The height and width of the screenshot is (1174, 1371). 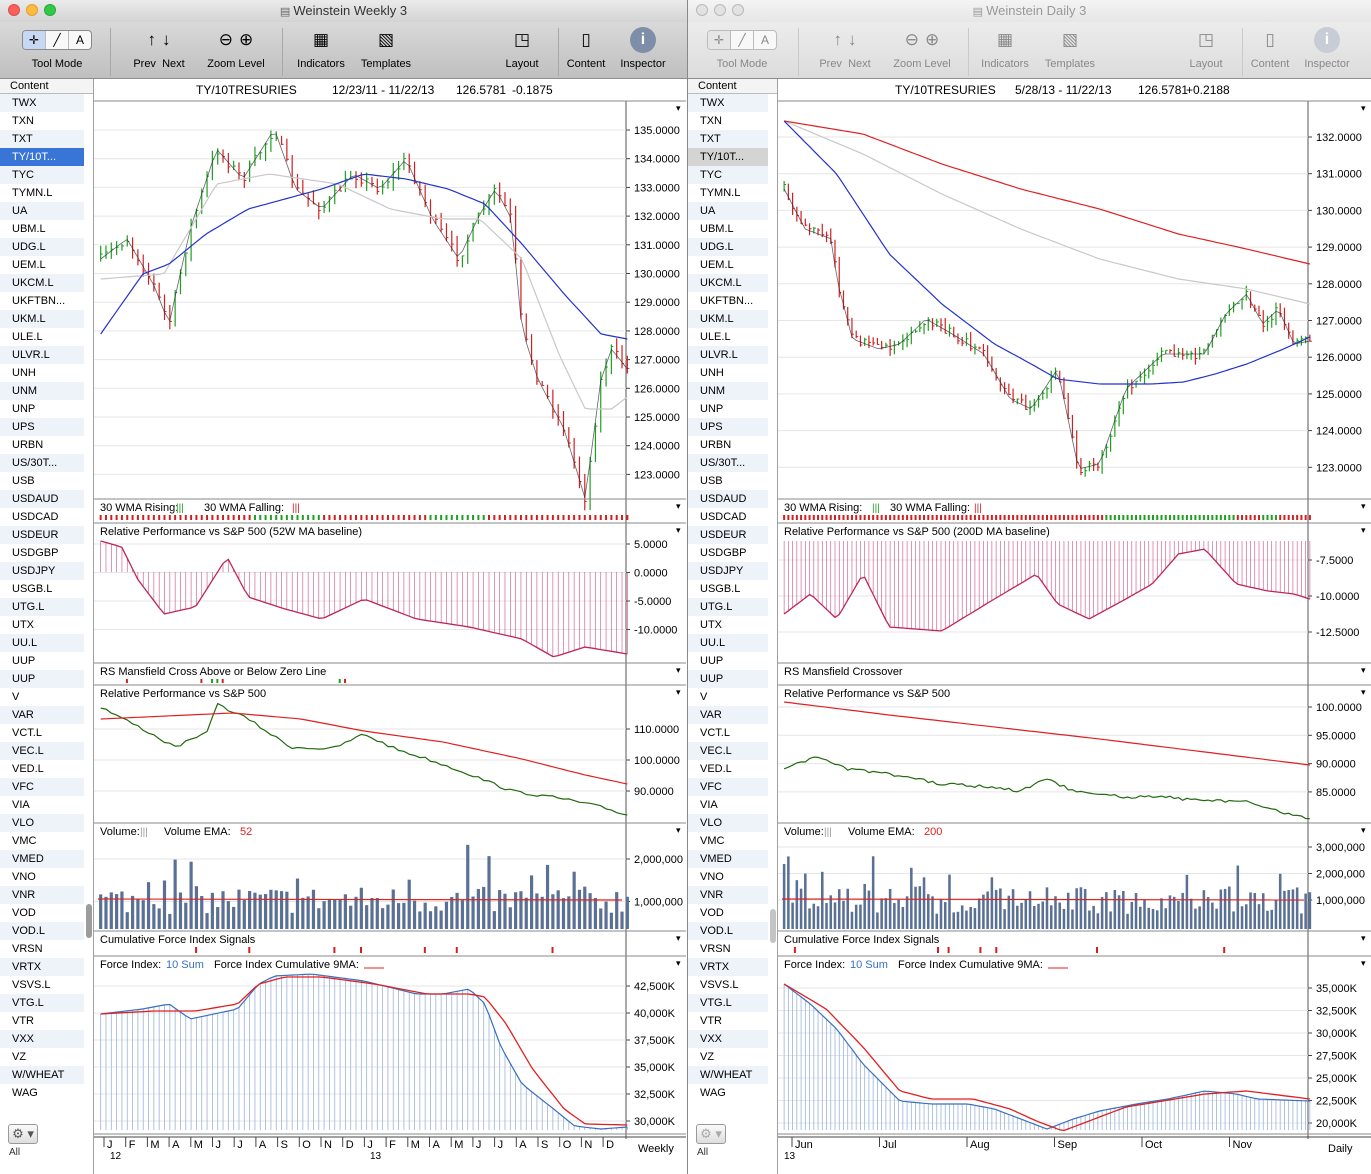 I want to click on symbol-list-item: UKCM.L, so click(x=728, y=283).